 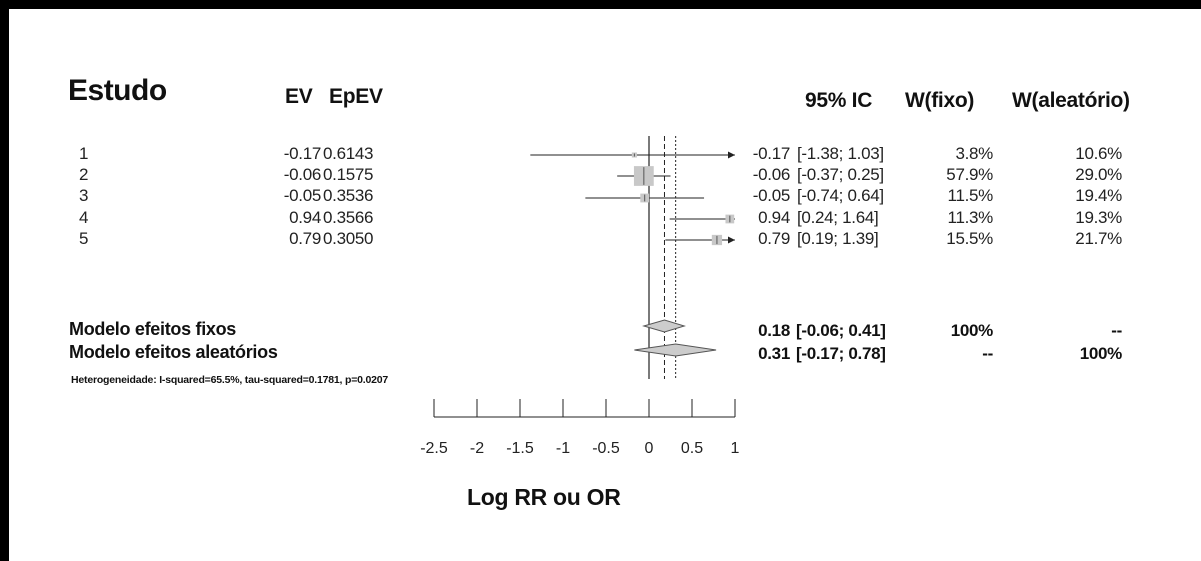 What do you see at coordinates (434, 448) in the screenshot?
I see `x-tick-label: -2.5` at bounding box center [434, 448].